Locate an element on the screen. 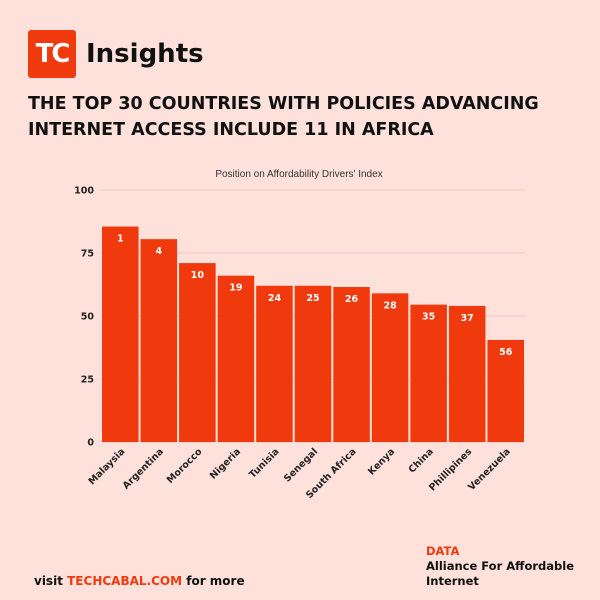 The height and width of the screenshot is (600, 600). data-label: 26 is located at coordinates (352, 299).